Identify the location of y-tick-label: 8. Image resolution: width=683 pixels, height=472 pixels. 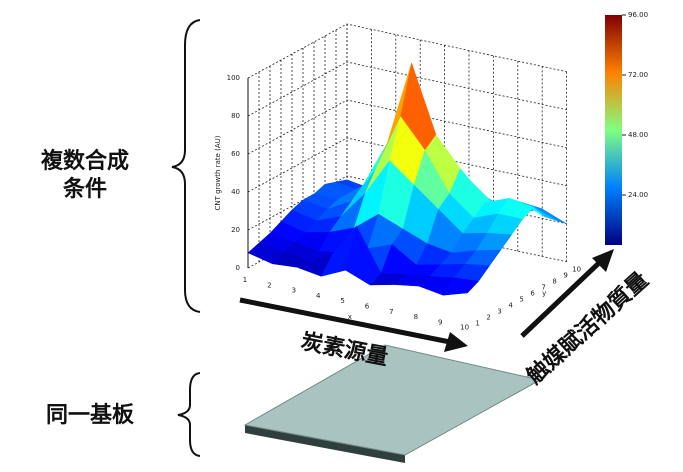
(554, 282).